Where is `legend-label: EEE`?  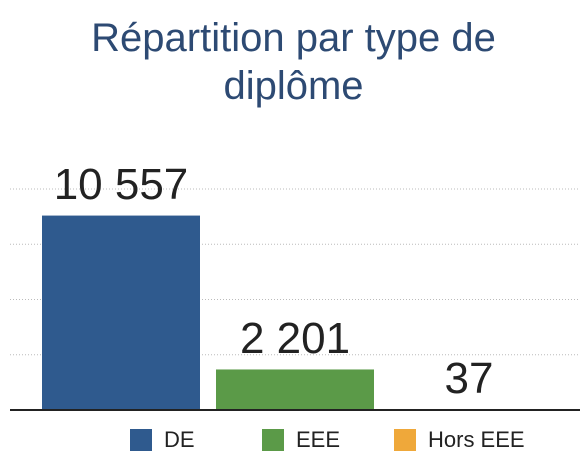 legend-label: EEE is located at coordinates (318, 439).